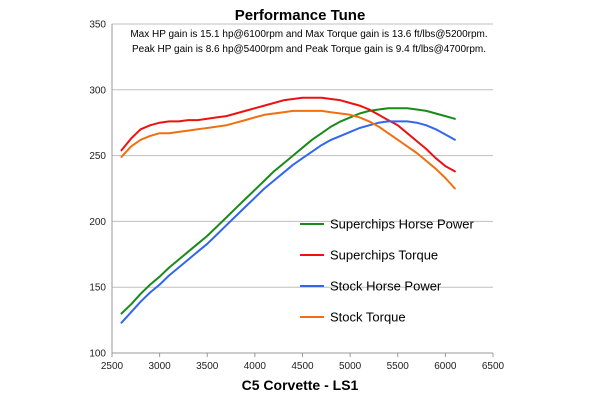  I want to click on x-axis-label: C5 Corvette - LS1, so click(300, 385).